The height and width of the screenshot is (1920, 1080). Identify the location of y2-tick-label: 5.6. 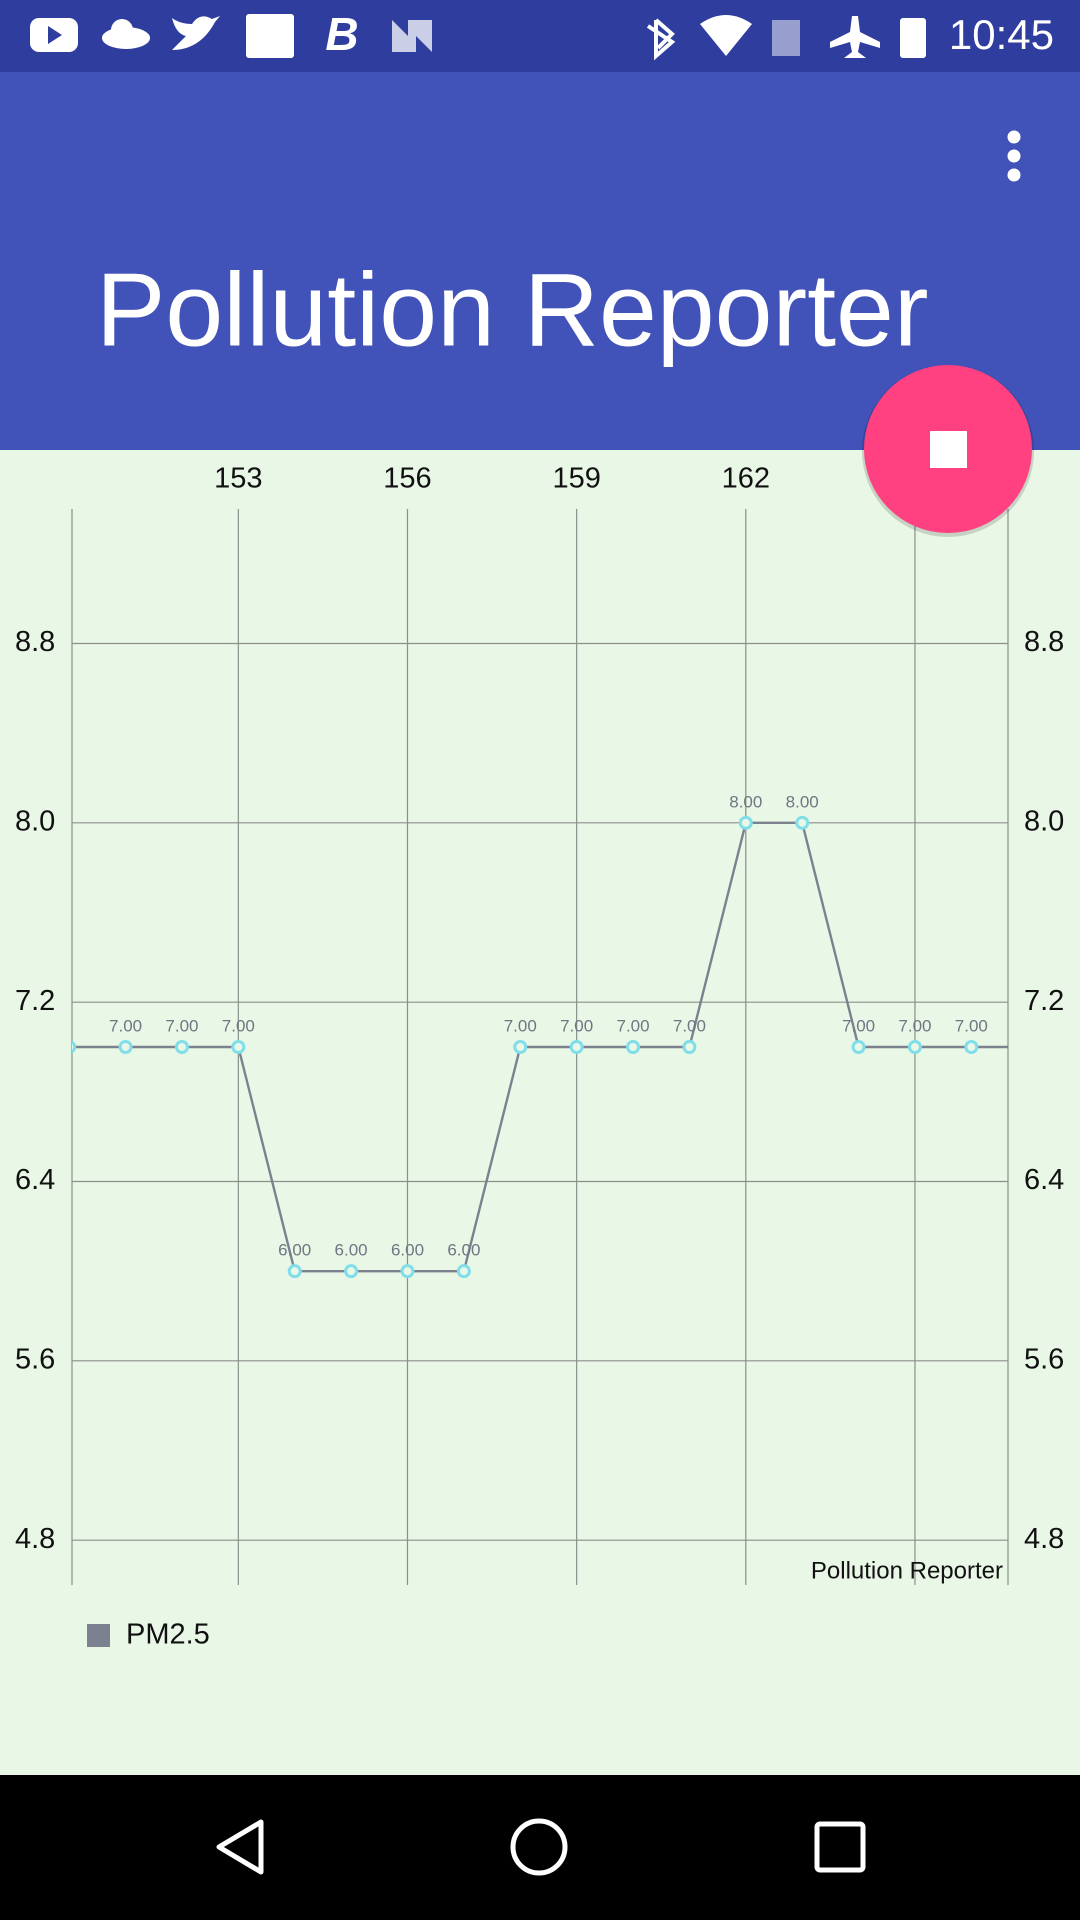
(1044, 1359).